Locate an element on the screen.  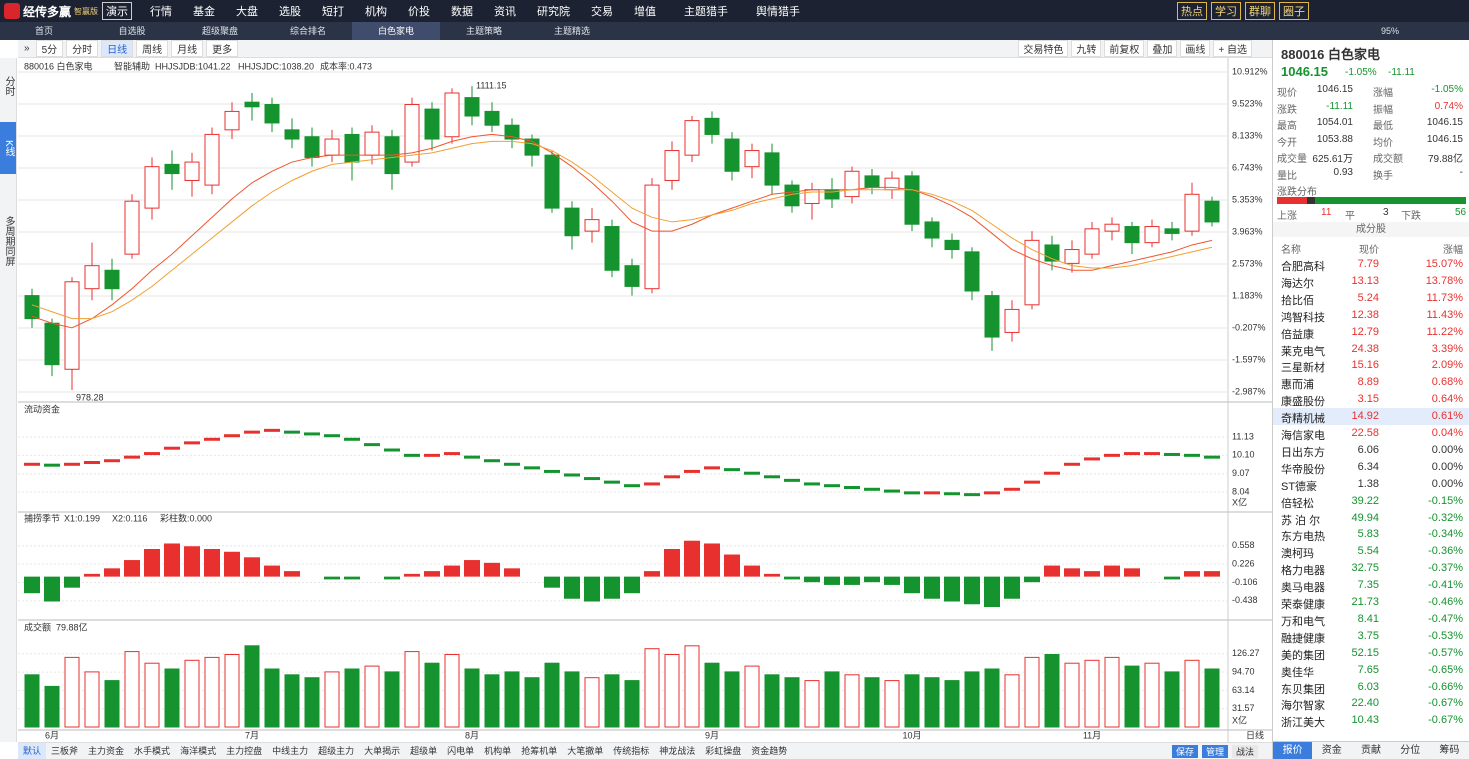
tab: 主题策略 is located at coordinates (483, 31).